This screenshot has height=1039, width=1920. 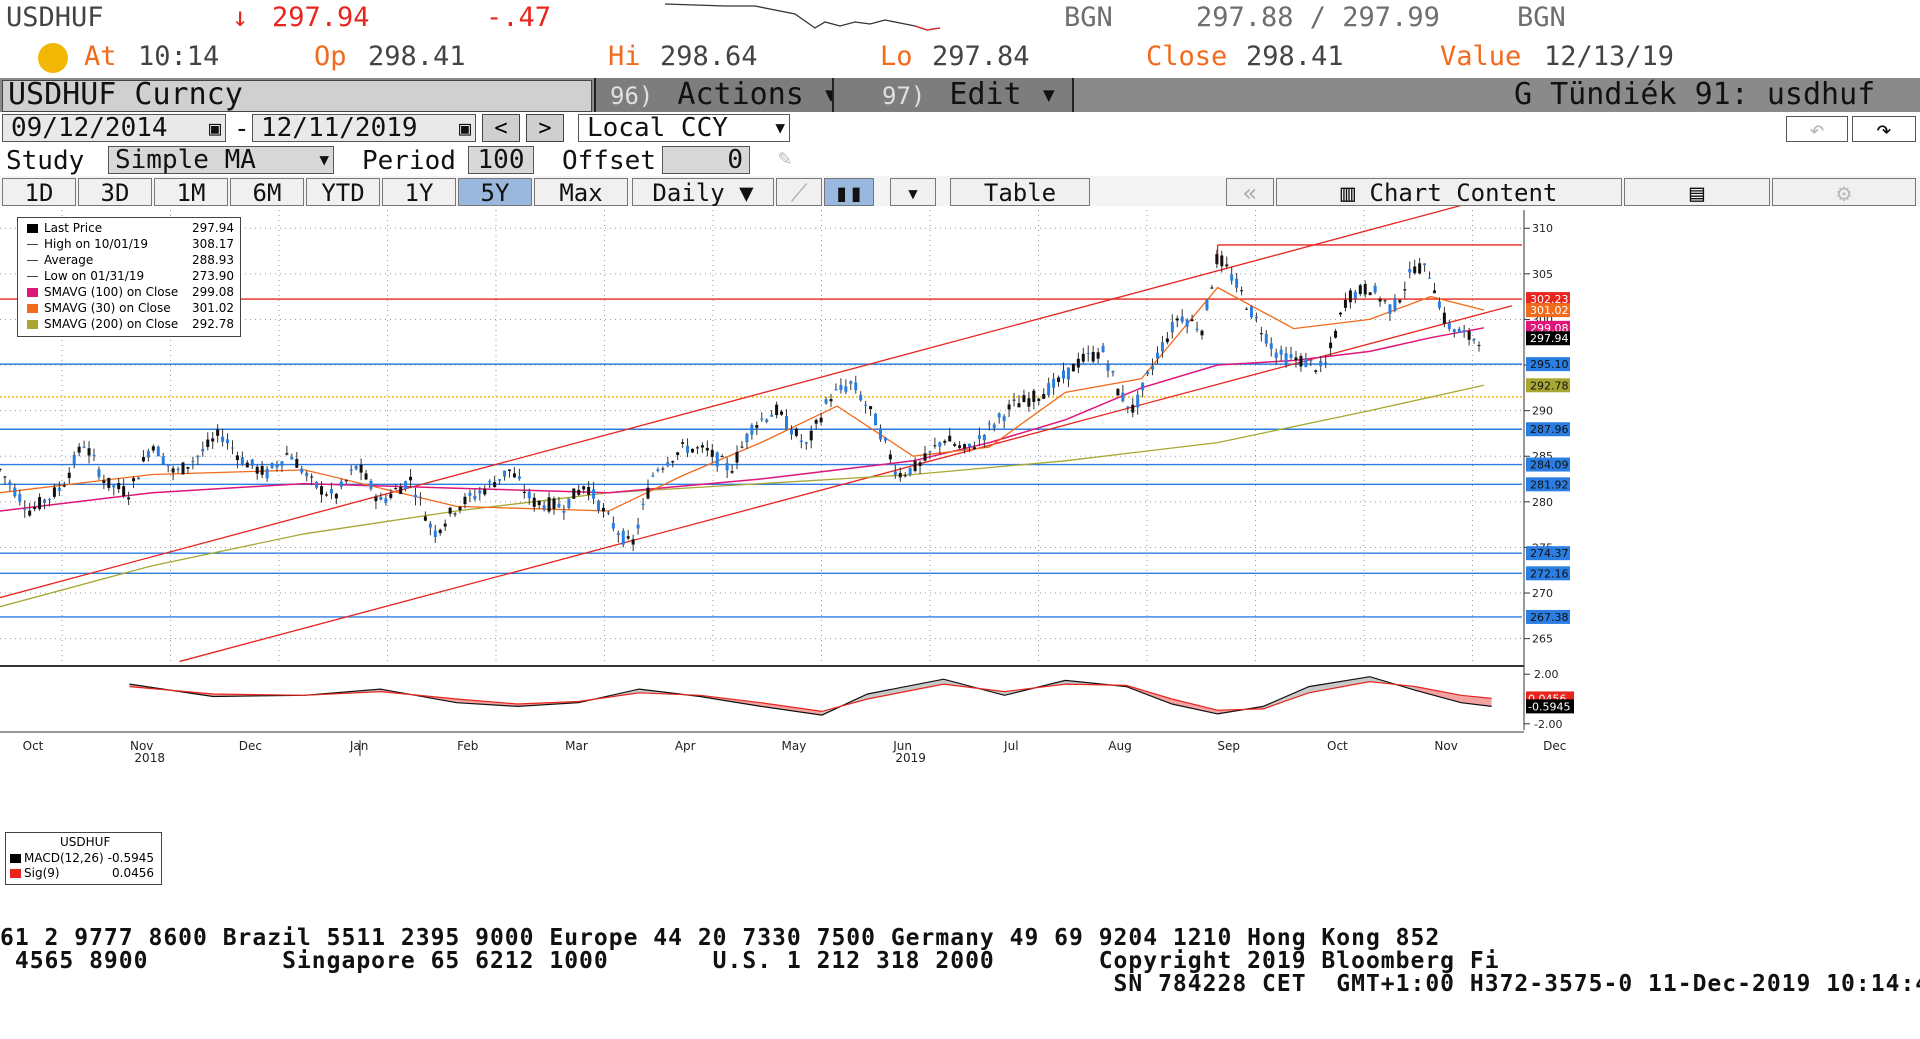 I want to click on tab-ytd: YTD, so click(x=343, y=192).